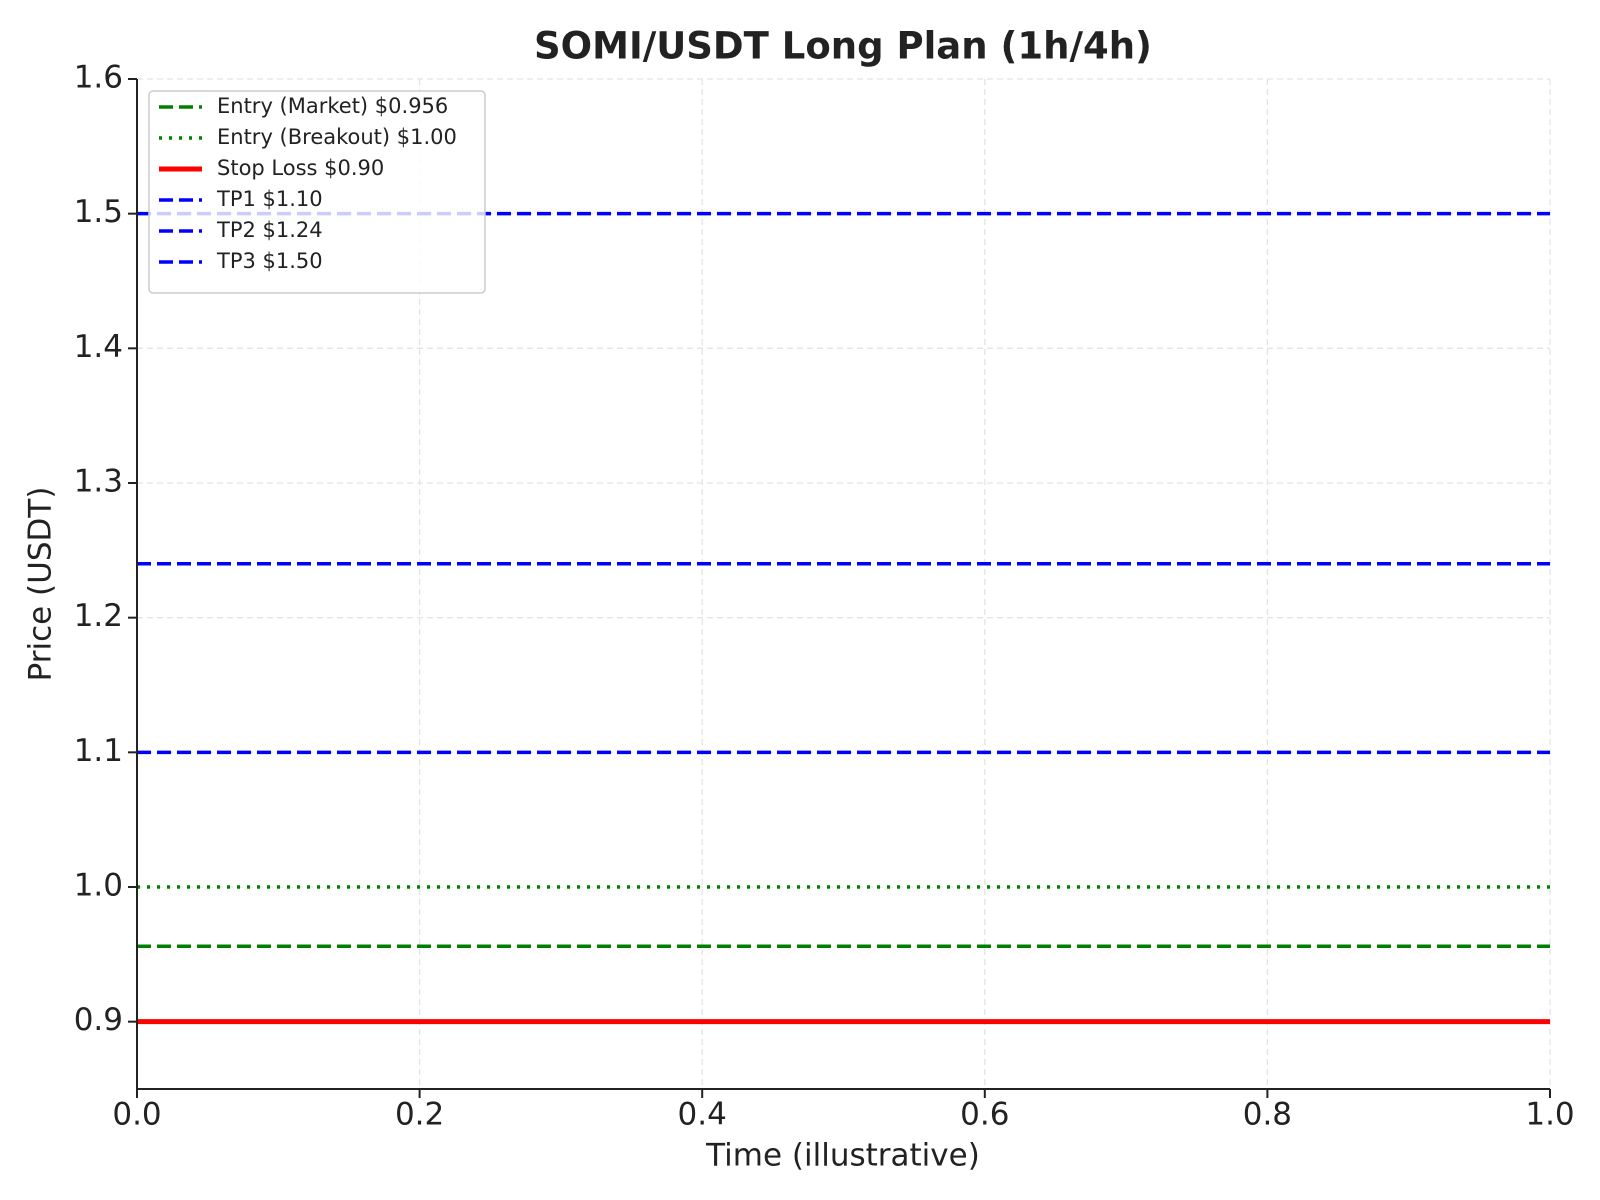 The width and height of the screenshot is (1600, 1200). Describe the element at coordinates (98, 212) in the screenshot. I see `y-tick-label: 1.5` at that location.